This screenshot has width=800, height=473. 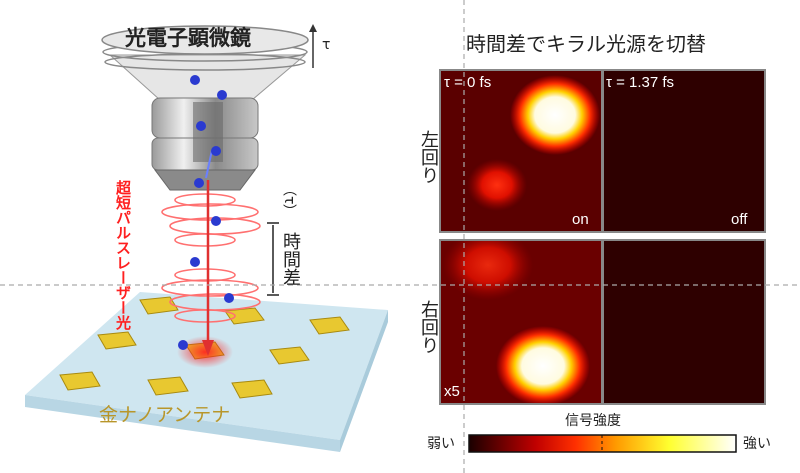 What do you see at coordinates (580, 219) in the screenshot?
I see `state-on: on` at bounding box center [580, 219].